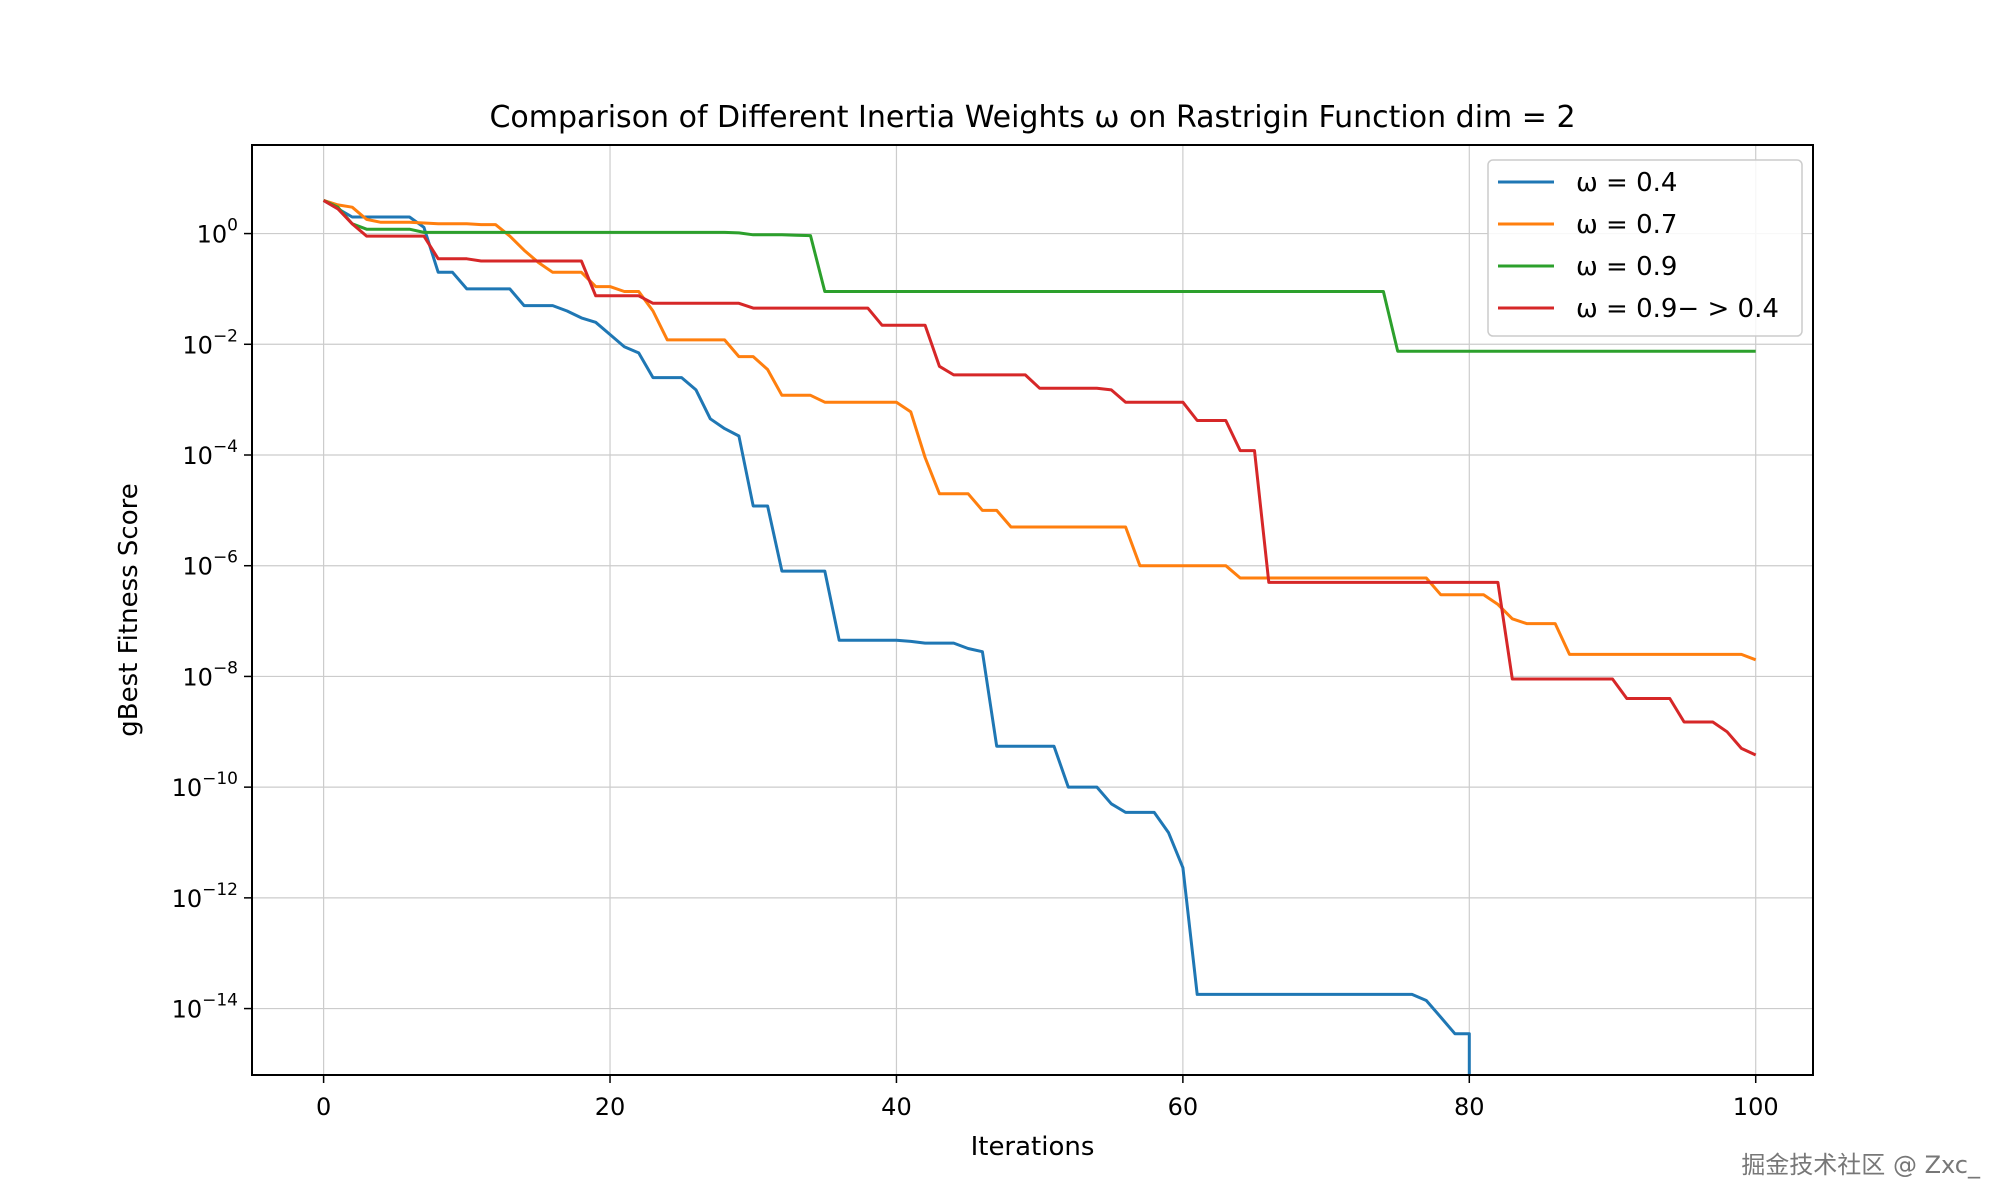  Describe the element at coordinates (896, 1107) in the screenshot. I see `x-tick-label: 40` at that location.